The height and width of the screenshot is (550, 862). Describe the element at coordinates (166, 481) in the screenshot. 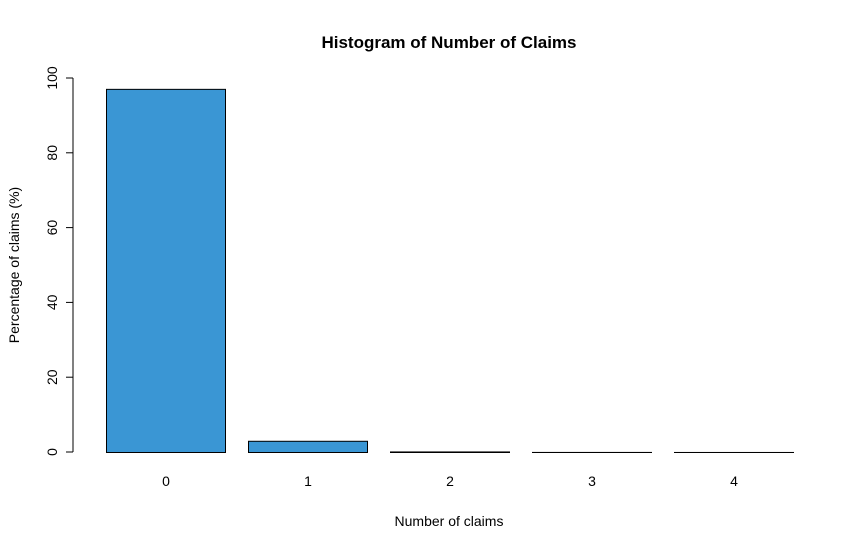

I see `x-tick-label: 0` at that location.